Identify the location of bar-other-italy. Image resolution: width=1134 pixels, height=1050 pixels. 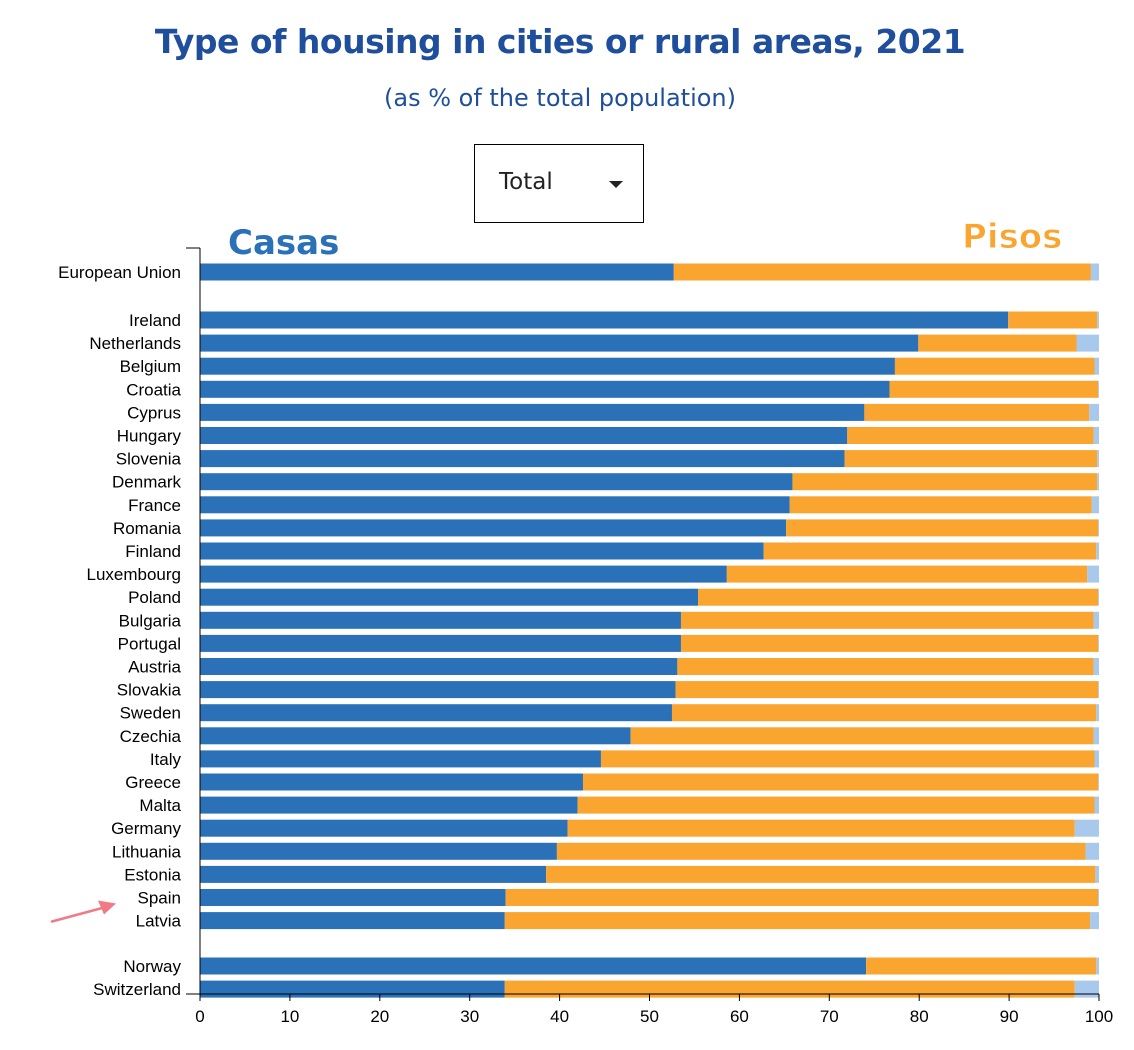
(1096, 759).